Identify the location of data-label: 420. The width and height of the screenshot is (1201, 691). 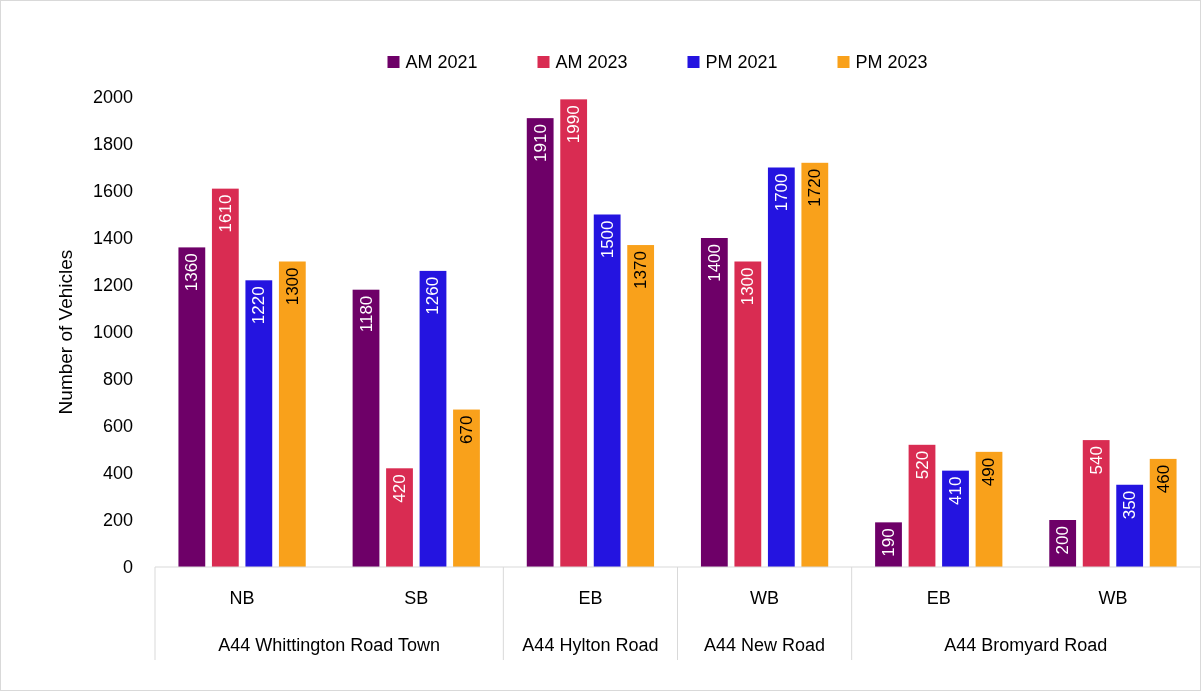
(399, 488).